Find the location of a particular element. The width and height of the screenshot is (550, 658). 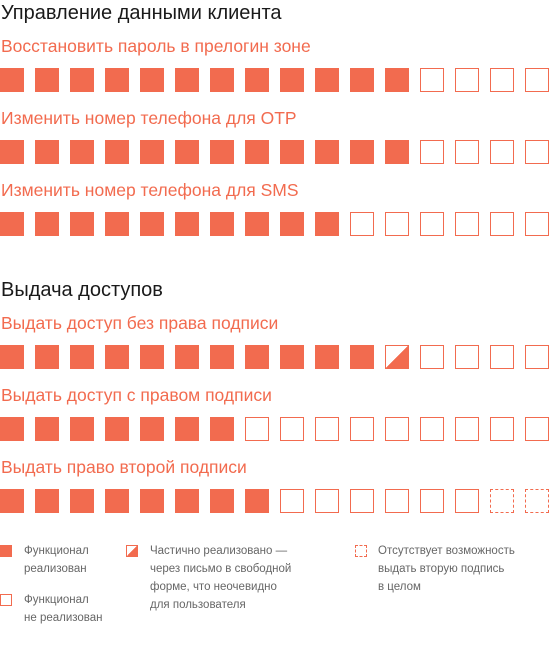

item-title-access-no-sign: Выдать доступ без права подписи is located at coordinates (140, 323).